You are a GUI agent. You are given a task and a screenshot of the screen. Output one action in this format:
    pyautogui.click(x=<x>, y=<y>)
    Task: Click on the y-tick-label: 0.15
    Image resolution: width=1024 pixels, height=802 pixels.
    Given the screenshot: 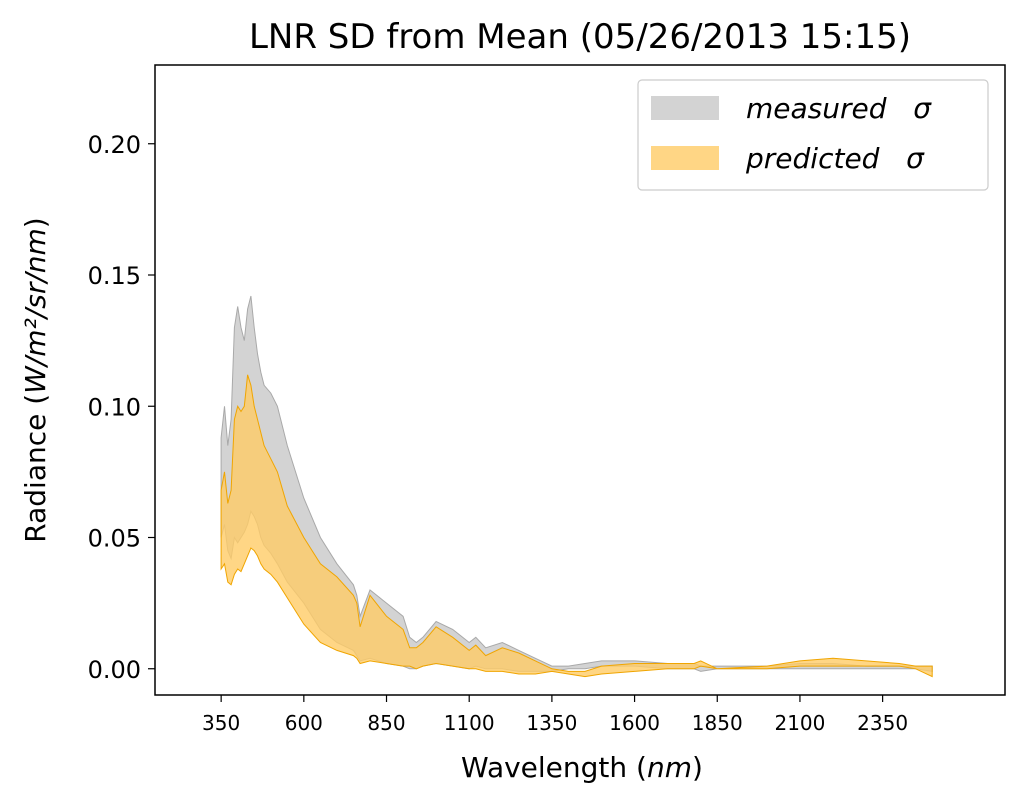 What is the action you would take?
    pyautogui.click(x=114, y=276)
    